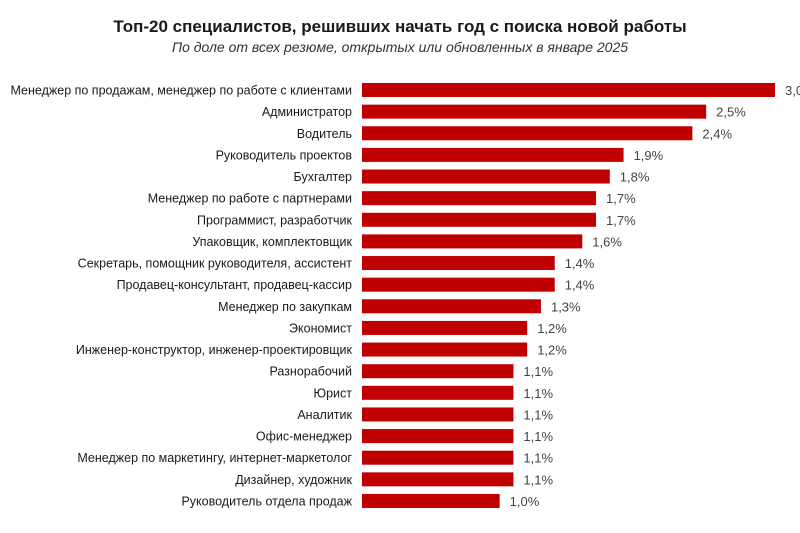 Image resolution: width=800 pixels, height=533 pixels. I want to click on category-label: Аналитик, so click(324, 415).